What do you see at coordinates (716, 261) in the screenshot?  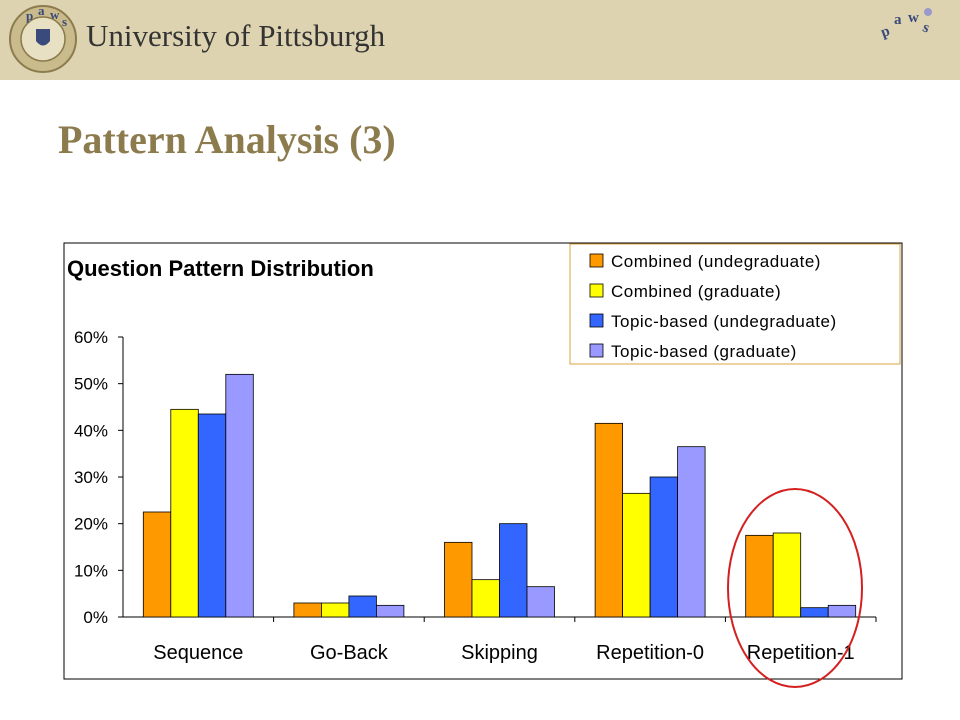 I see `legend-label: Combined (undegraduate)` at bounding box center [716, 261].